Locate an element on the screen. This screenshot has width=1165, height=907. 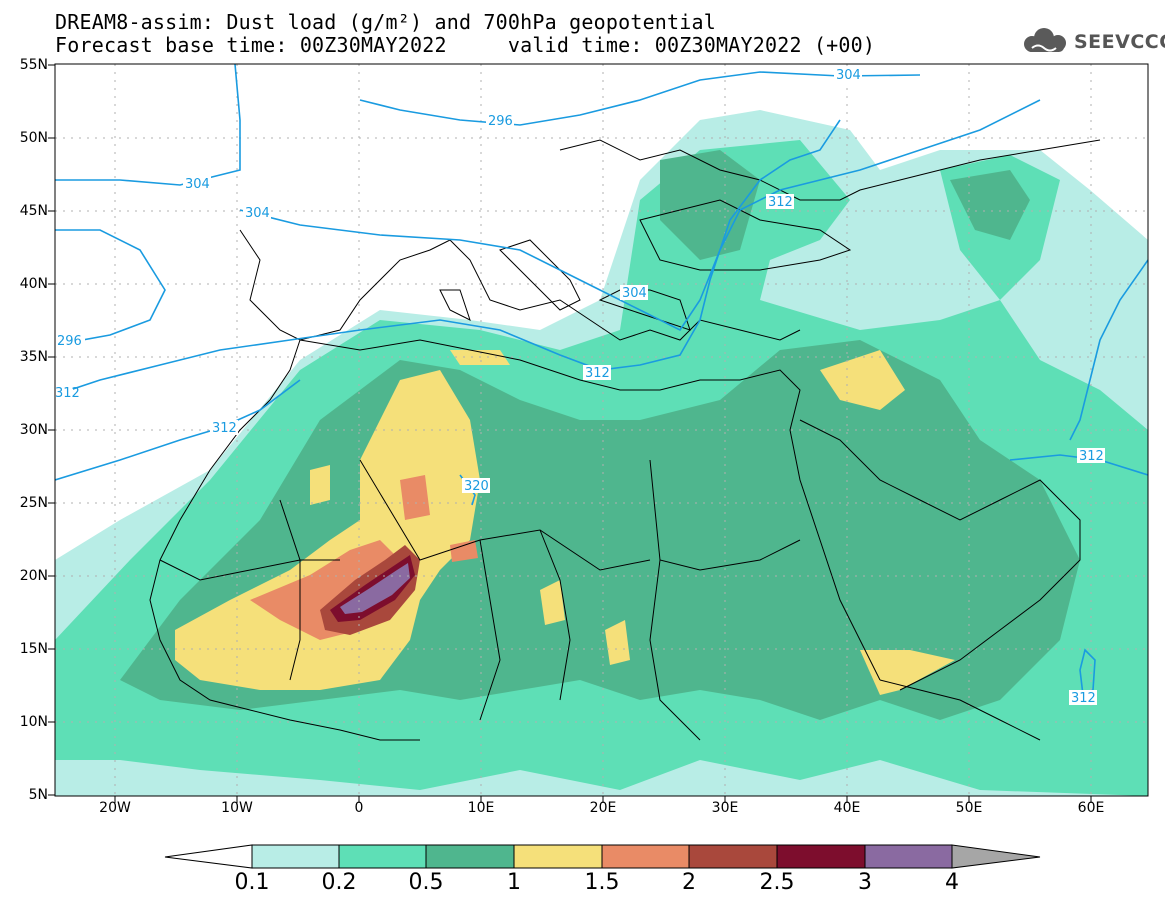
lat-label: 40N is located at coordinates (33, 284).